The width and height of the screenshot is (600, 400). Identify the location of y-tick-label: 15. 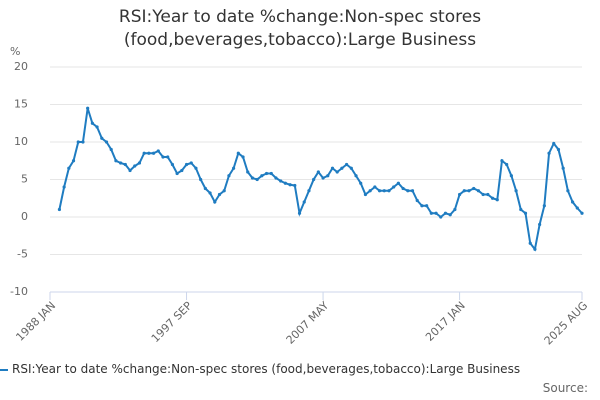
(21, 104).